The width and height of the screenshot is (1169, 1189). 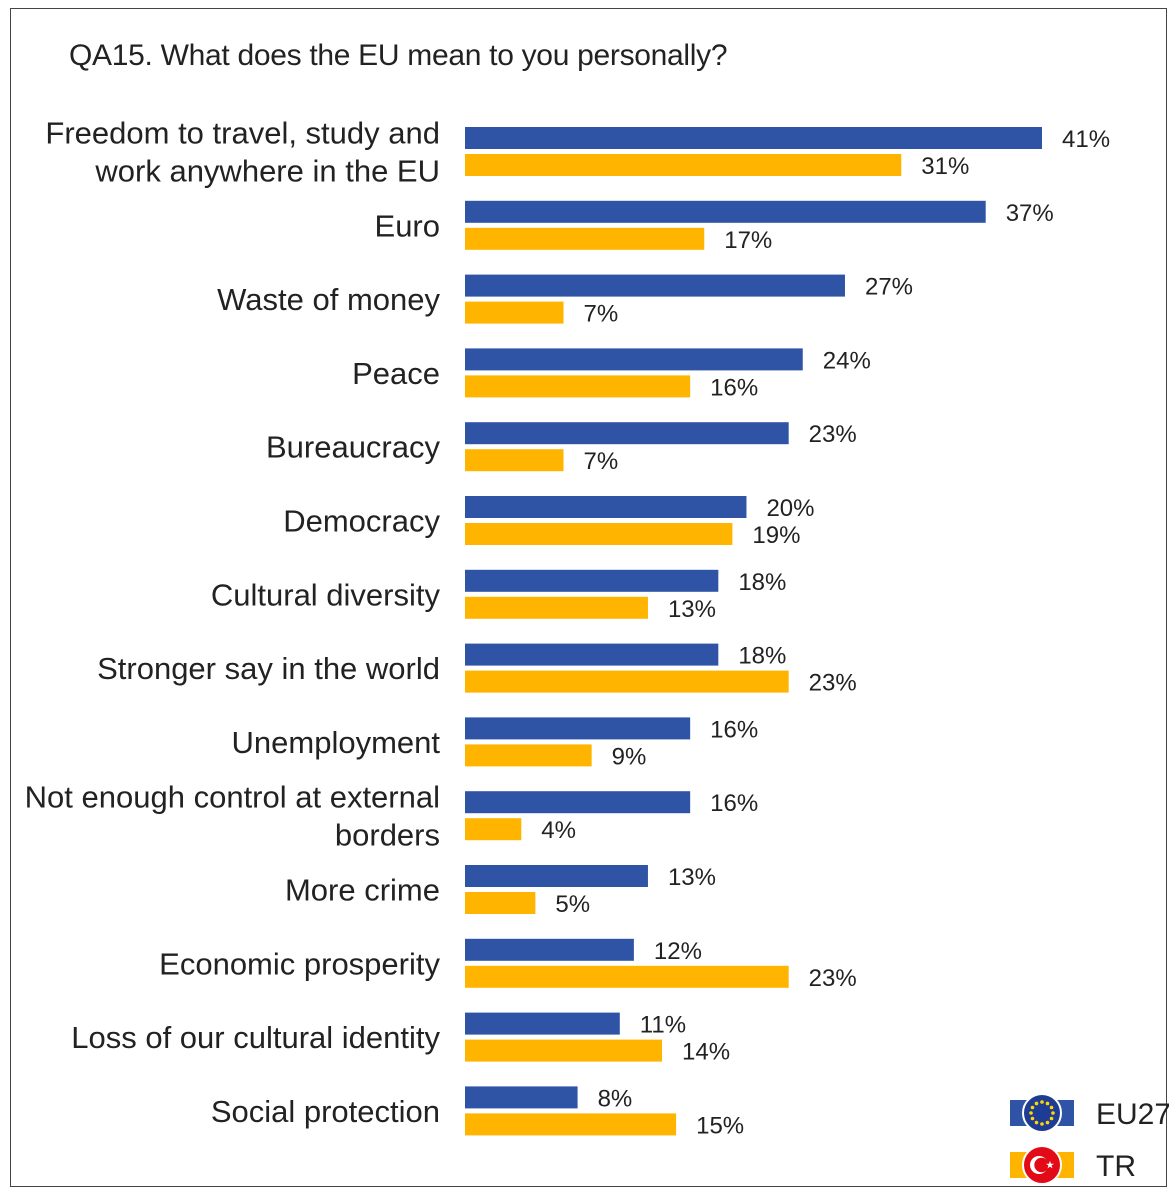 What do you see at coordinates (945, 166) in the screenshot?
I see `value-label-tr-1: 31%` at bounding box center [945, 166].